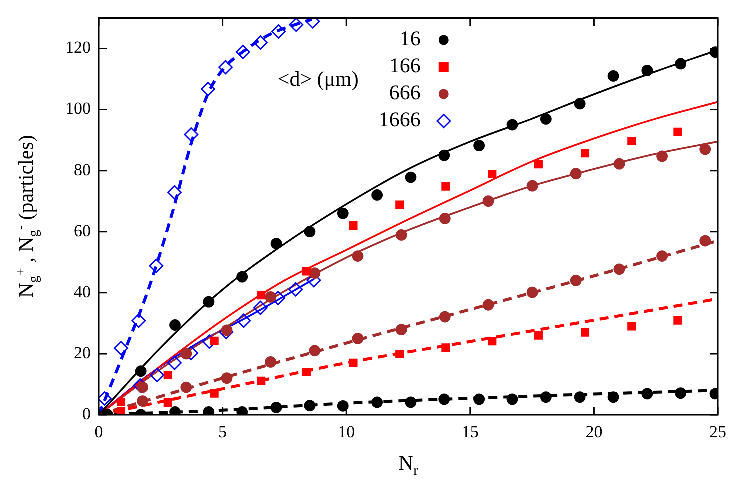  I want to click on legend-label: 1666, so click(399, 120).